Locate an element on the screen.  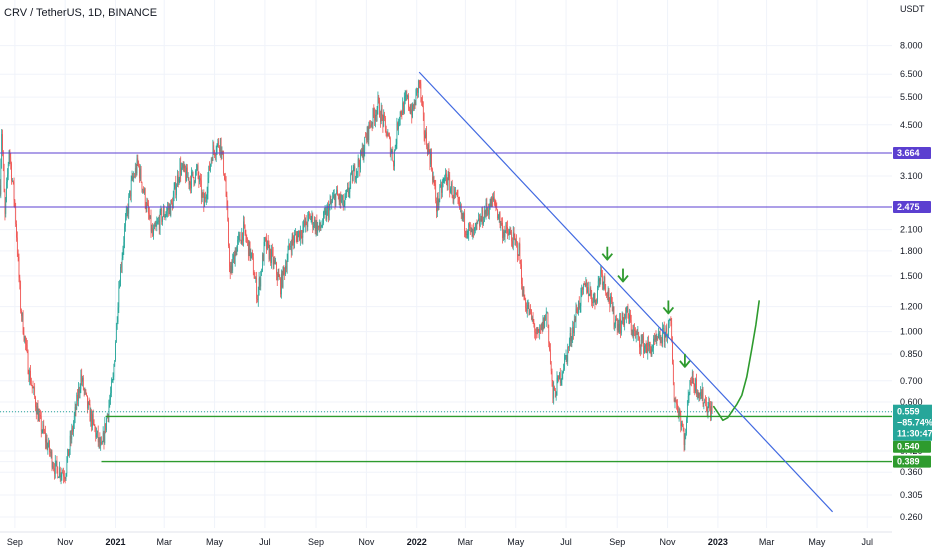
price-tick-label: 1.500 is located at coordinates (911, 276).